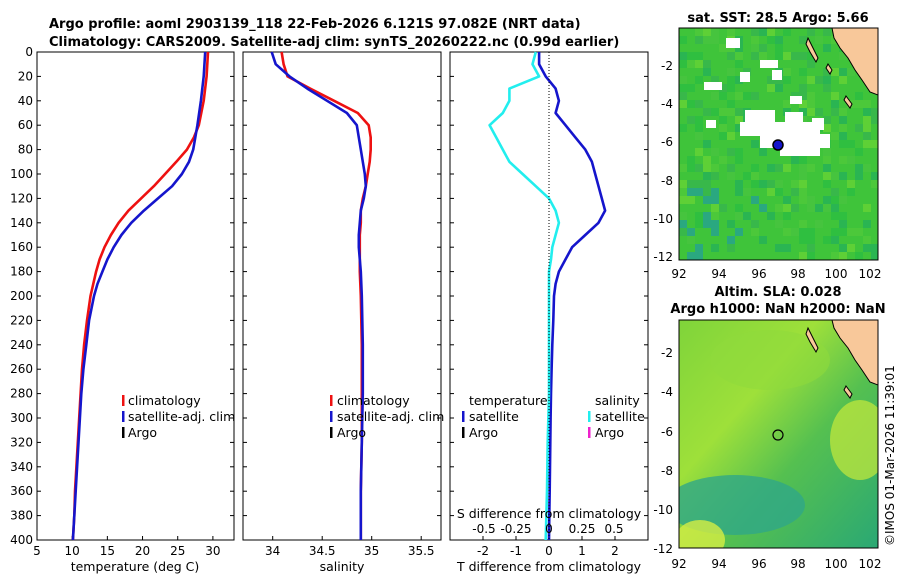 The image size is (900, 580). I want to click on xtick-label: 15, so click(107, 551).